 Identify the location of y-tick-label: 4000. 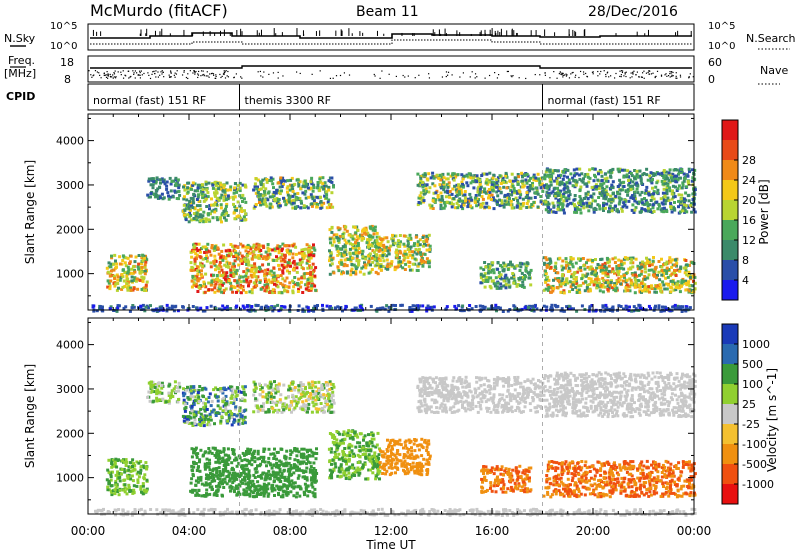
(70, 141).